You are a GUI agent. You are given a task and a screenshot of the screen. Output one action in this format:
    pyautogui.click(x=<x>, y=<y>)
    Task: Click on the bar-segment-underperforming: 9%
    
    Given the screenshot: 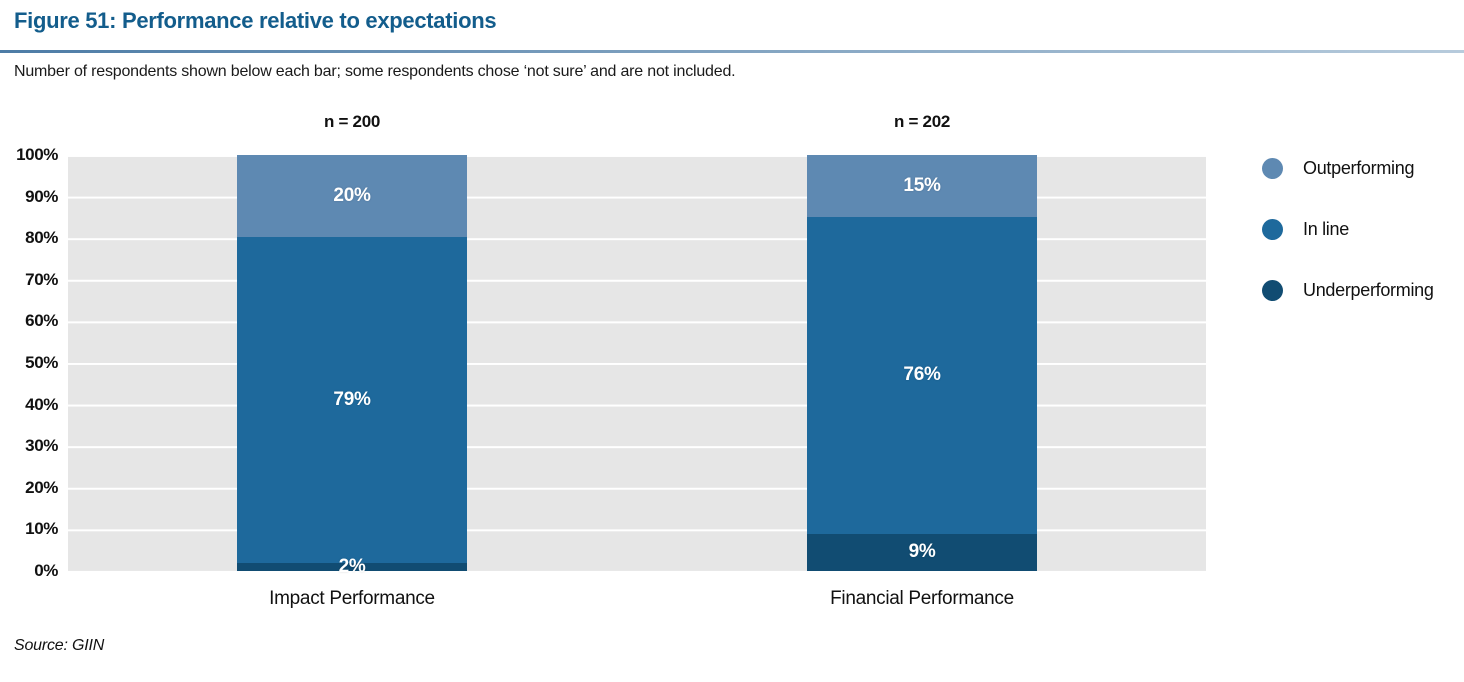 What is the action you would take?
    pyautogui.click(x=922, y=552)
    